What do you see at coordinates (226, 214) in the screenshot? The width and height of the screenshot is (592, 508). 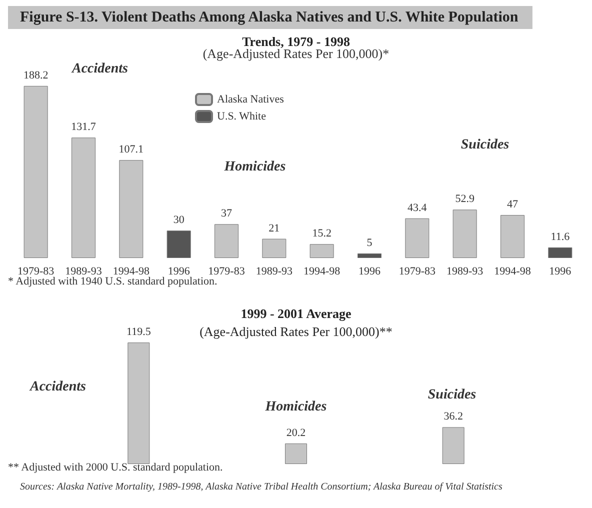 I see `data-label: 37` at bounding box center [226, 214].